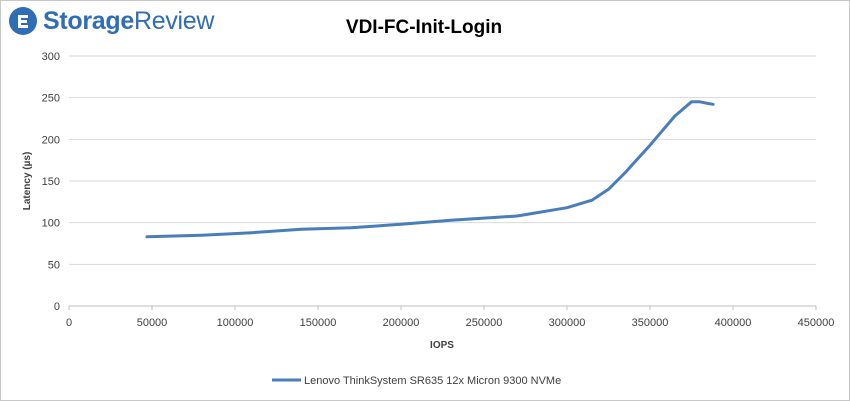 The height and width of the screenshot is (401, 850). Describe the element at coordinates (424, 27) in the screenshot. I see `chart-title: VDI-FC-Init-Login` at that location.